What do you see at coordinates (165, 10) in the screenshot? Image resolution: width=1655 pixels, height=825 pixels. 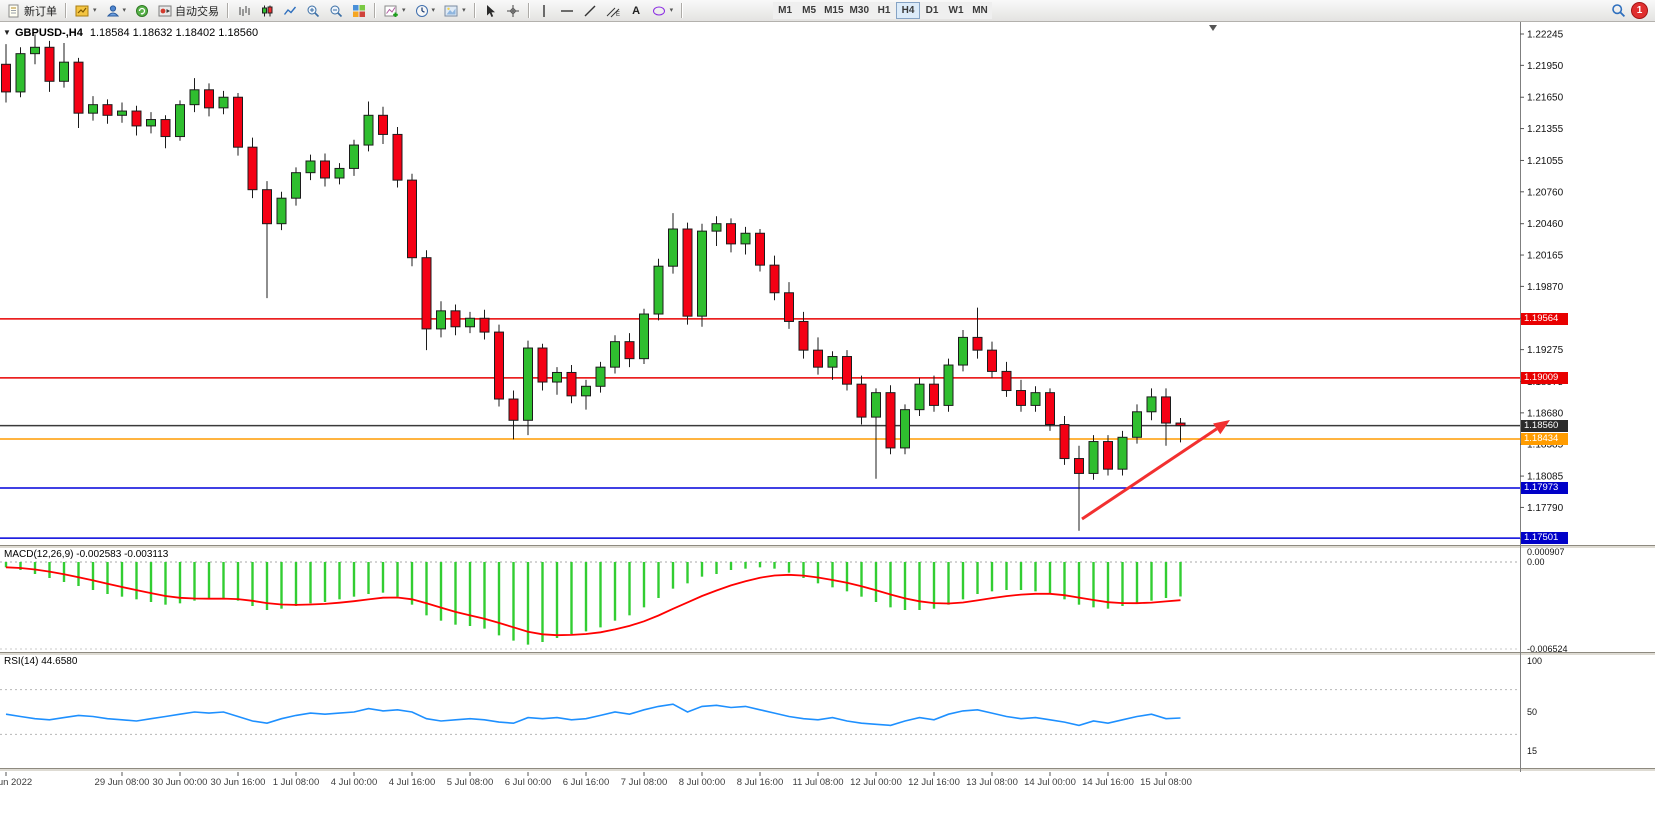 I see `autotrading-icon` at bounding box center [165, 10].